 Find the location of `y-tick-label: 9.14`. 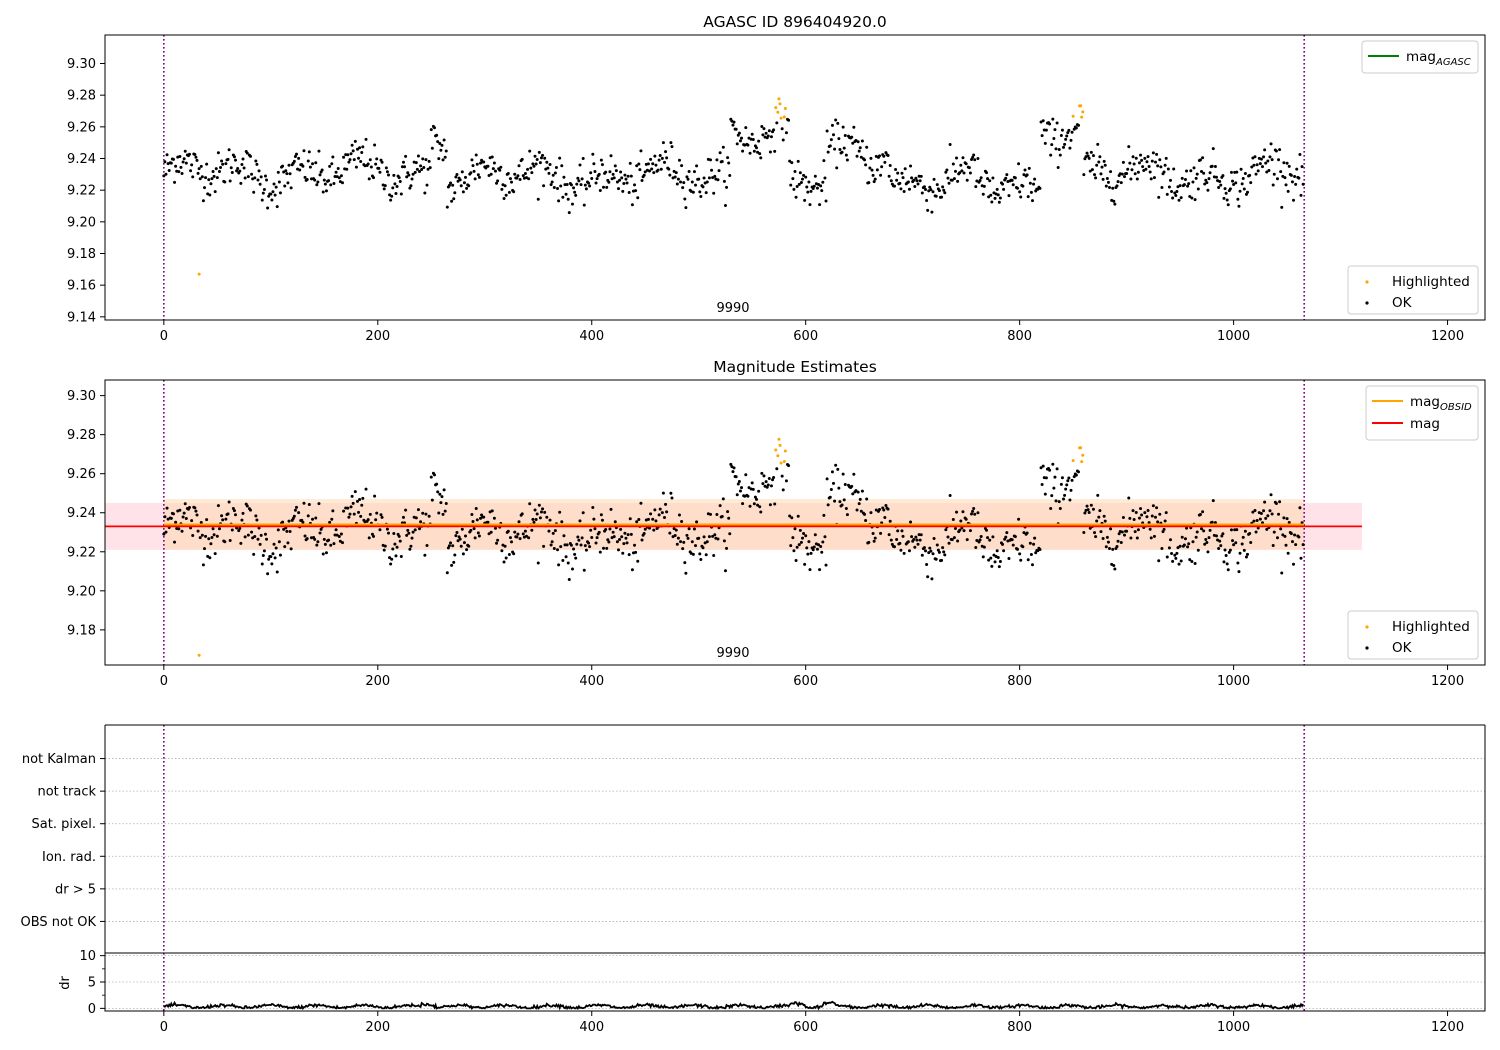

y-tick-label: 9.14 is located at coordinates (81, 317).